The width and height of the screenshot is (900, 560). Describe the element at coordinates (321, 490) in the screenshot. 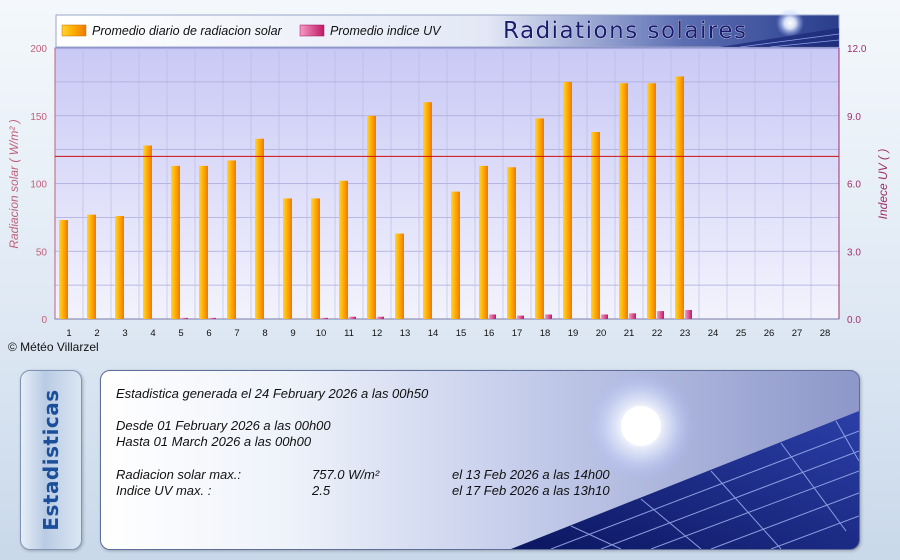

I see `stats-uv-value: 2.5` at that location.